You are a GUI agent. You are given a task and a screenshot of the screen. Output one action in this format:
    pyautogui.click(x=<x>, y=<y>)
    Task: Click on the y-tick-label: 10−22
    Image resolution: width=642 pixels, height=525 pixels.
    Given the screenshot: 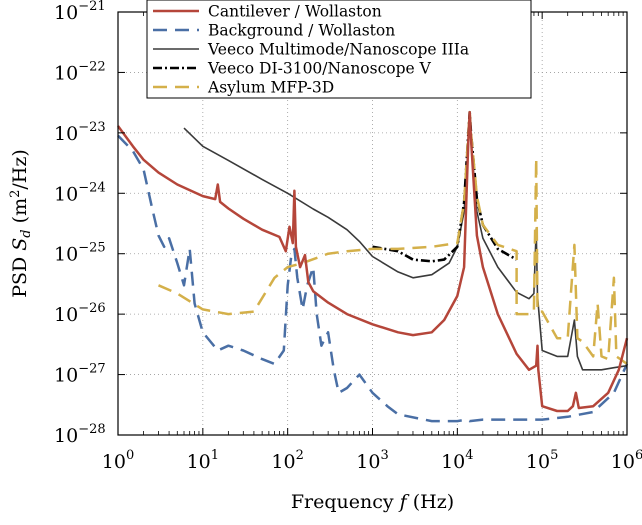 What is the action you would take?
    pyautogui.click(x=80, y=71)
    